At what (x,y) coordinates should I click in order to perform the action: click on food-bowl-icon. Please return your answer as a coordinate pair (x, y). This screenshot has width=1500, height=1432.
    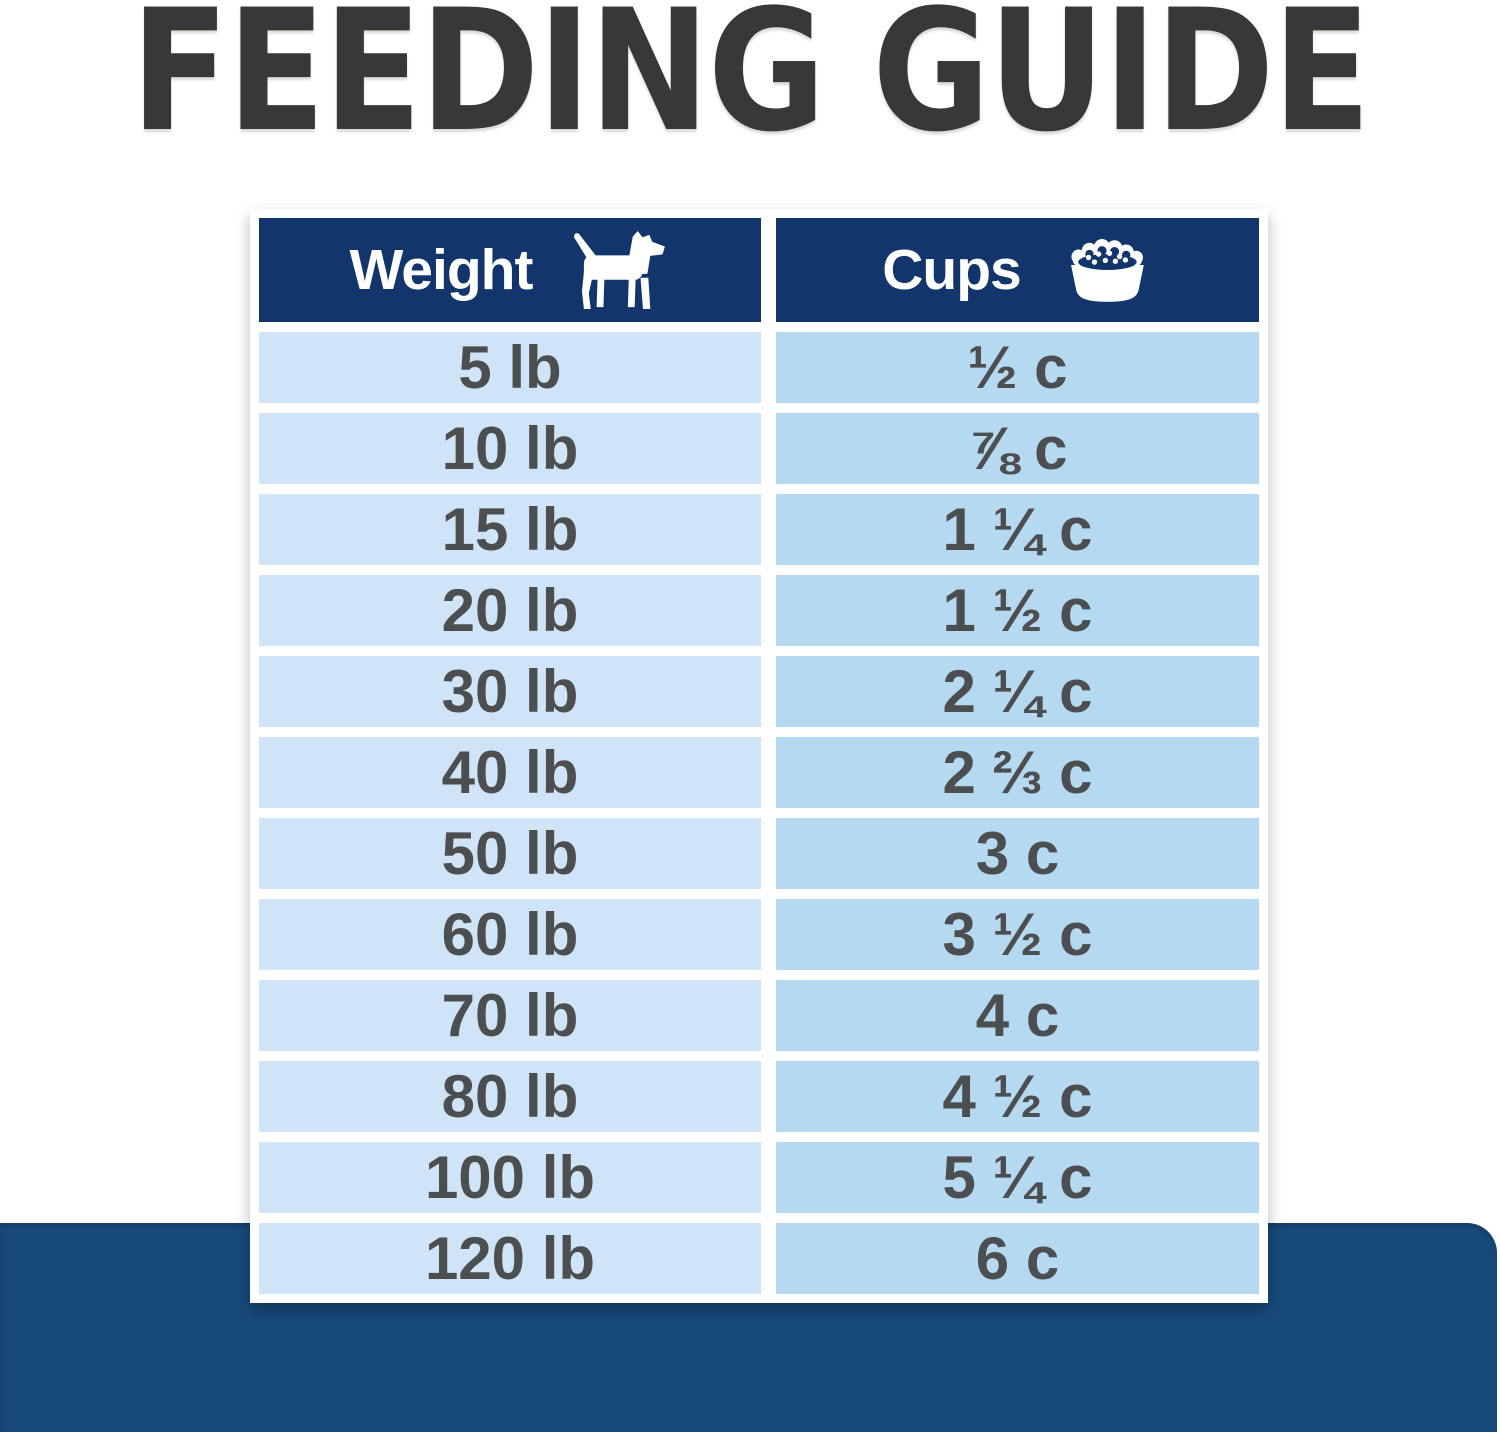
    Looking at the image, I should click on (1107, 270).